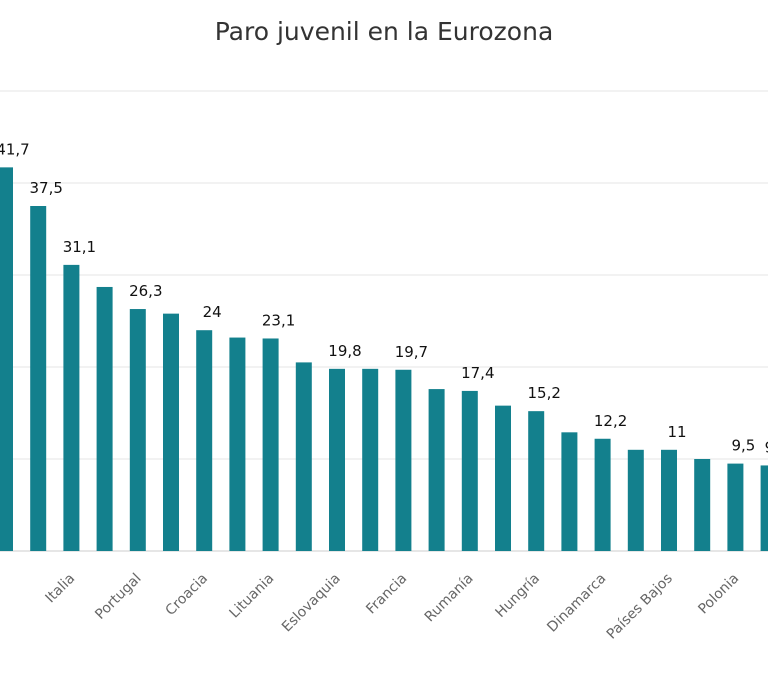 Image resolution: width=768 pixels, height=686 pixels. What do you see at coordinates (766, 447) in the screenshot?
I see `value-label: 9,3` at bounding box center [766, 447].